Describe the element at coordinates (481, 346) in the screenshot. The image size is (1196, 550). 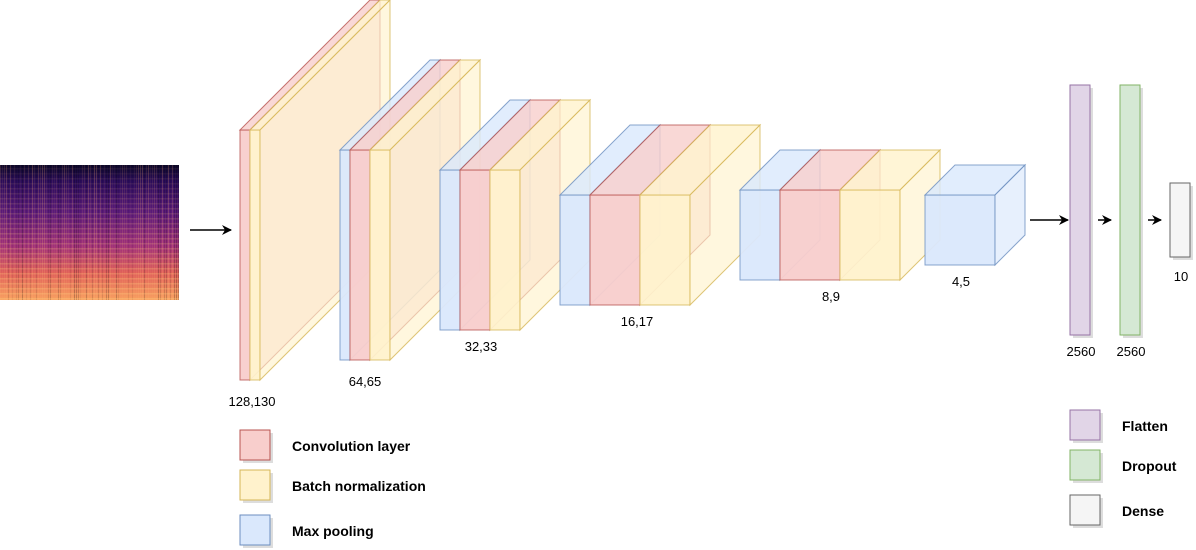
I see `layer-dim-label: 32,33` at that location.